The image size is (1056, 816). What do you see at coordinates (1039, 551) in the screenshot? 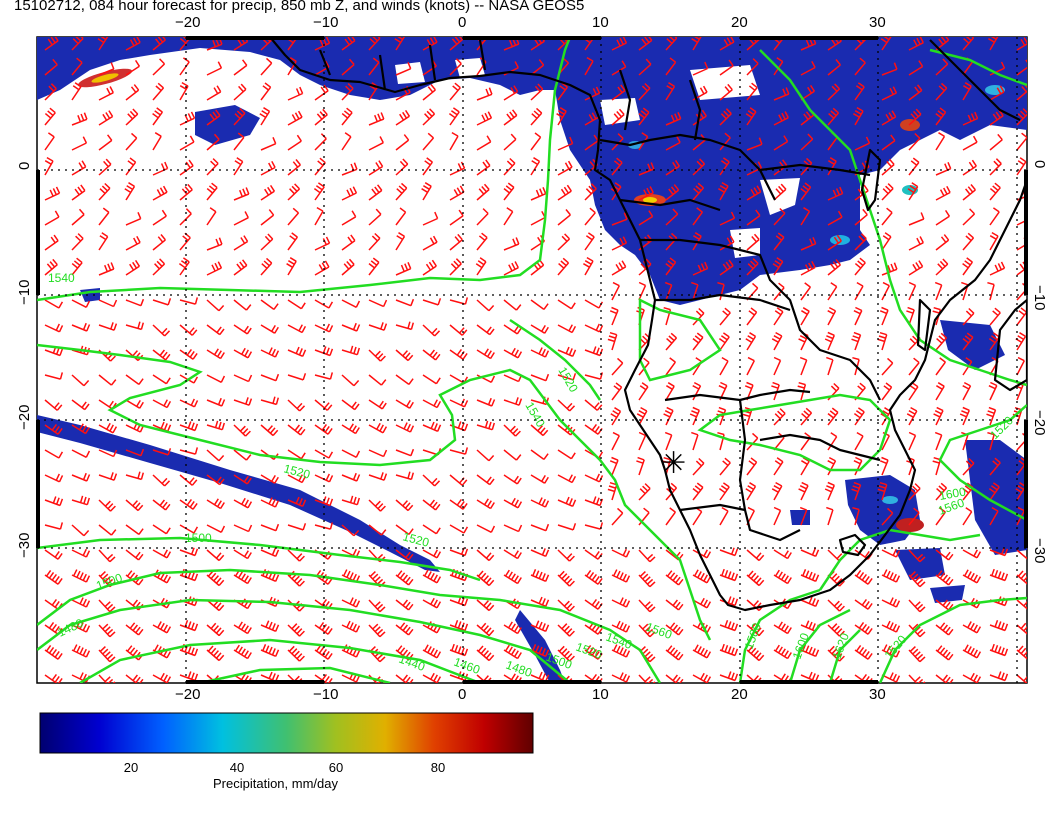
I see `lat-label-right: −30` at bounding box center [1039, 551].